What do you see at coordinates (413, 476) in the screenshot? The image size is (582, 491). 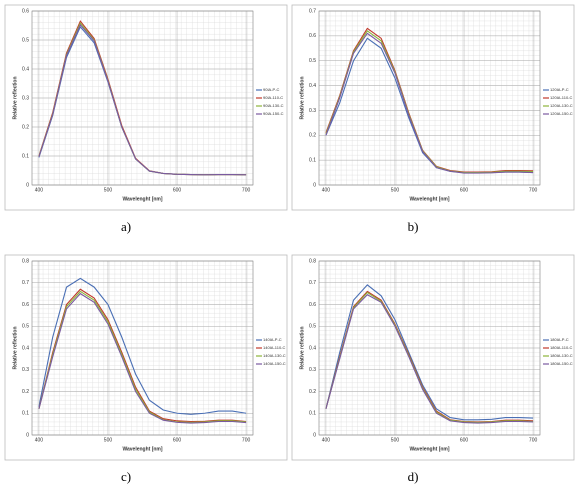 I see `caption: d)` at bounding box center [413, 476].